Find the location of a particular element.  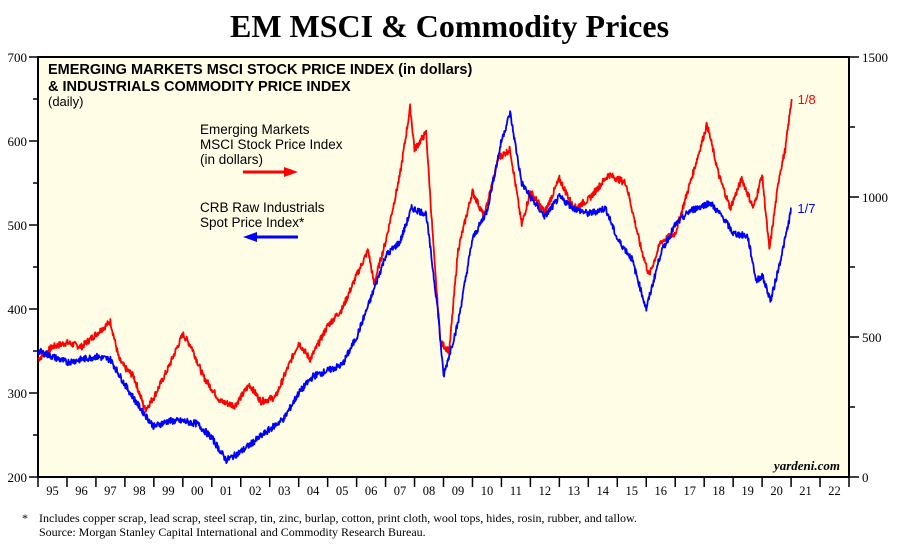

x-tick-label: 12 is located at coordinates (545, 491).